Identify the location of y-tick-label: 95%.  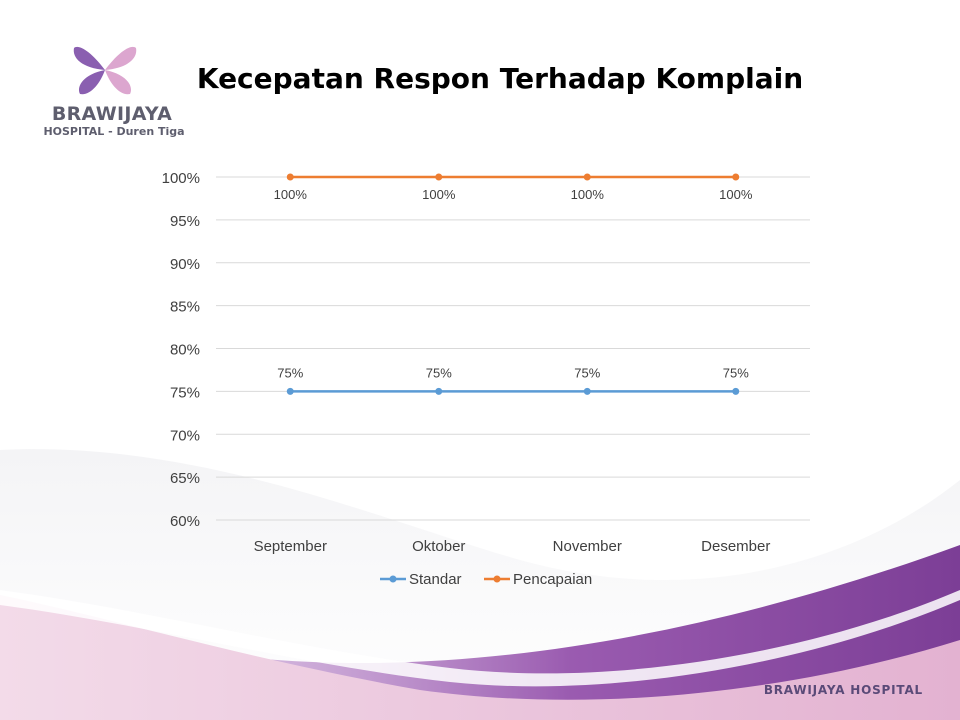
(185, 221).